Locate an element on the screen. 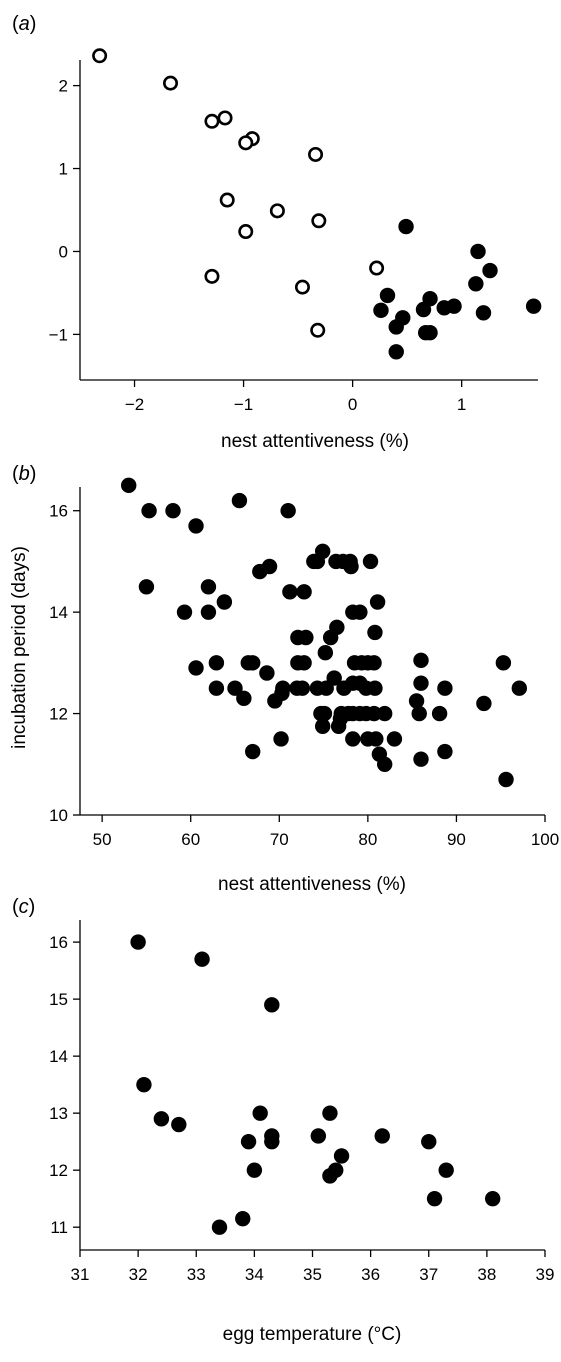 Image resolution: width=561 pixels, height=1362 pixels. x-tick-label-b: 70 is located at coordinates (279, 839).